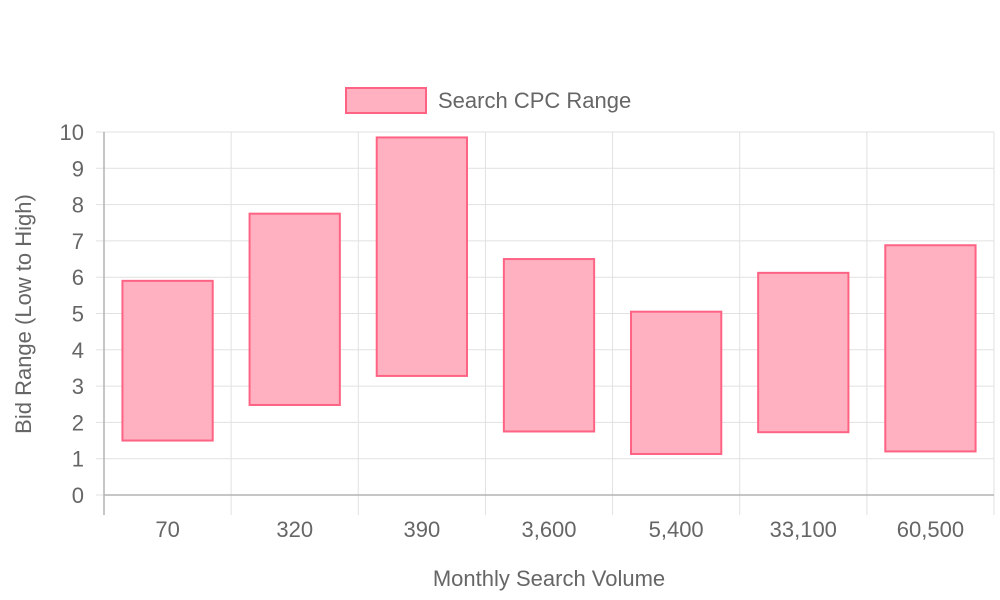 The image size is (1000, 600). Describe the element at coordinates (534, 100) in the screenshot. I see `legend-label: Search CPC Range` at that location.